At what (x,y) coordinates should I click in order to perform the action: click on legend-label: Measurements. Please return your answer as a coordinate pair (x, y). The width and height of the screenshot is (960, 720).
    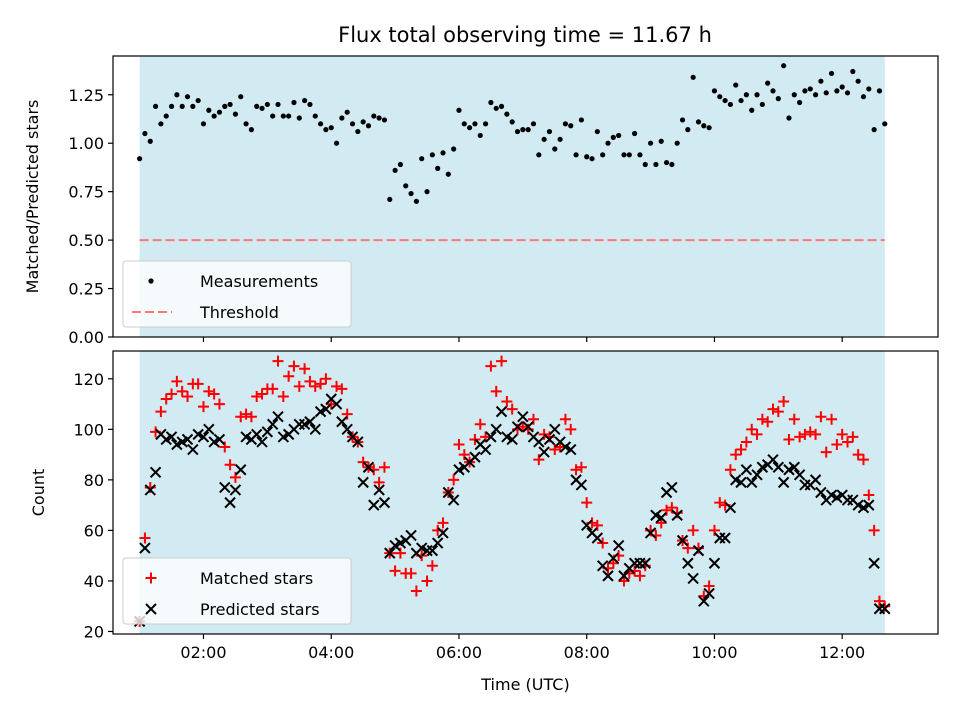
    Looking at the image, I should click on (259, 281).